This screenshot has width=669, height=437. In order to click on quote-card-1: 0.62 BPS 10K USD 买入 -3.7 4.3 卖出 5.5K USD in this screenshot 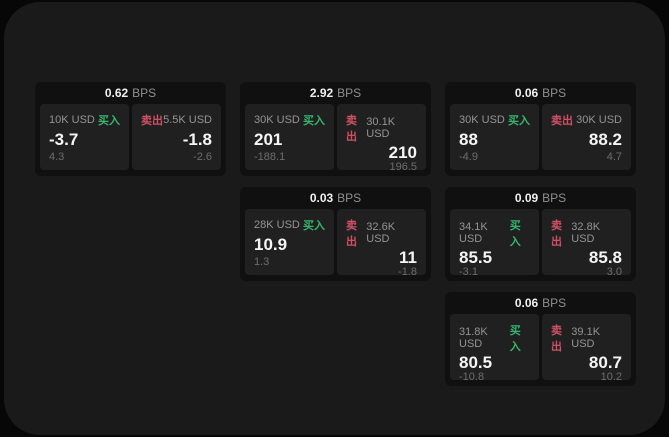, I will do `click(130, 129)`.